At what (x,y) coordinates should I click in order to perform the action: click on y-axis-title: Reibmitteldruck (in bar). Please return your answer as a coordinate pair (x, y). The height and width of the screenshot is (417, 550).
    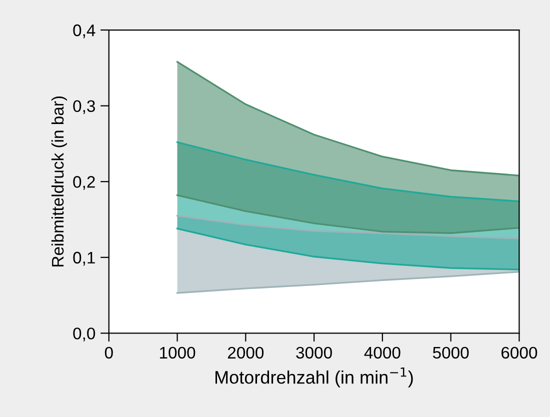
    Looking at the image, I should click on (59, 181).